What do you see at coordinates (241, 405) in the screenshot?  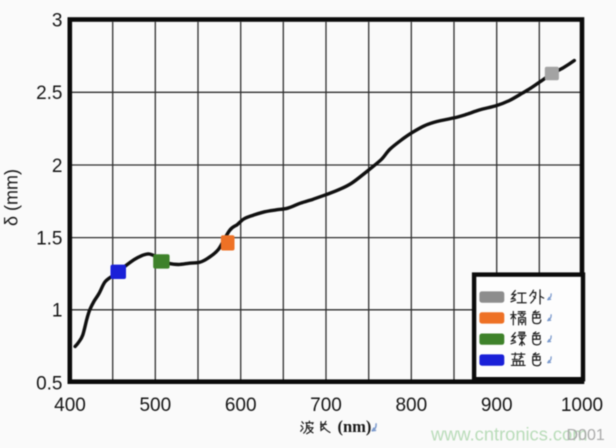 I see `svg-text: 600` at bounding box center [241, 405].